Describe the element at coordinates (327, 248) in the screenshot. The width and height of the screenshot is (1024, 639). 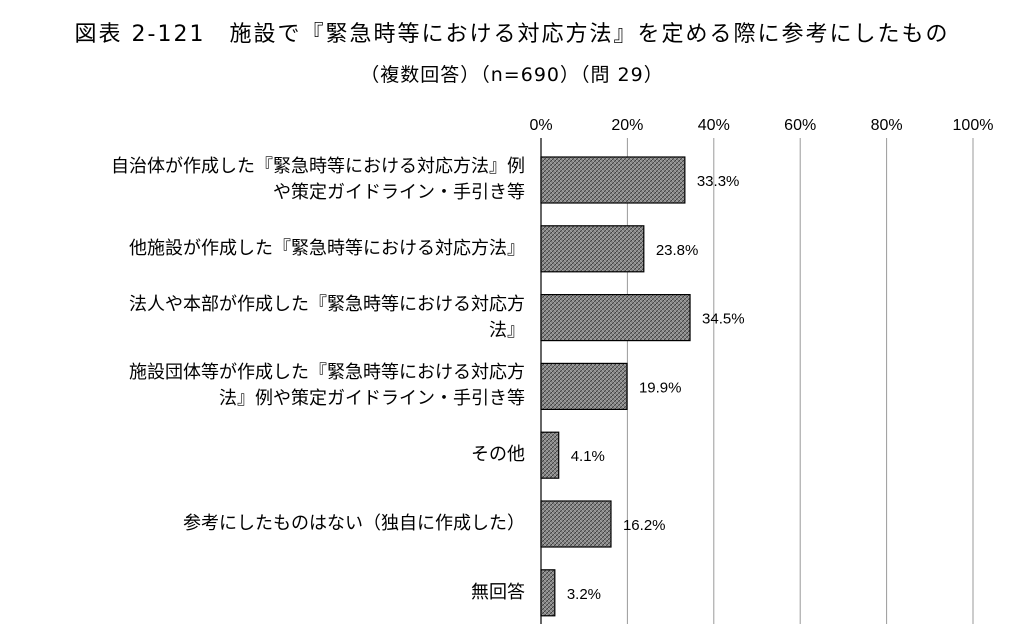
I see `category-label-line: 他施設が作成した『緊急時等における対応方法』` at that location.